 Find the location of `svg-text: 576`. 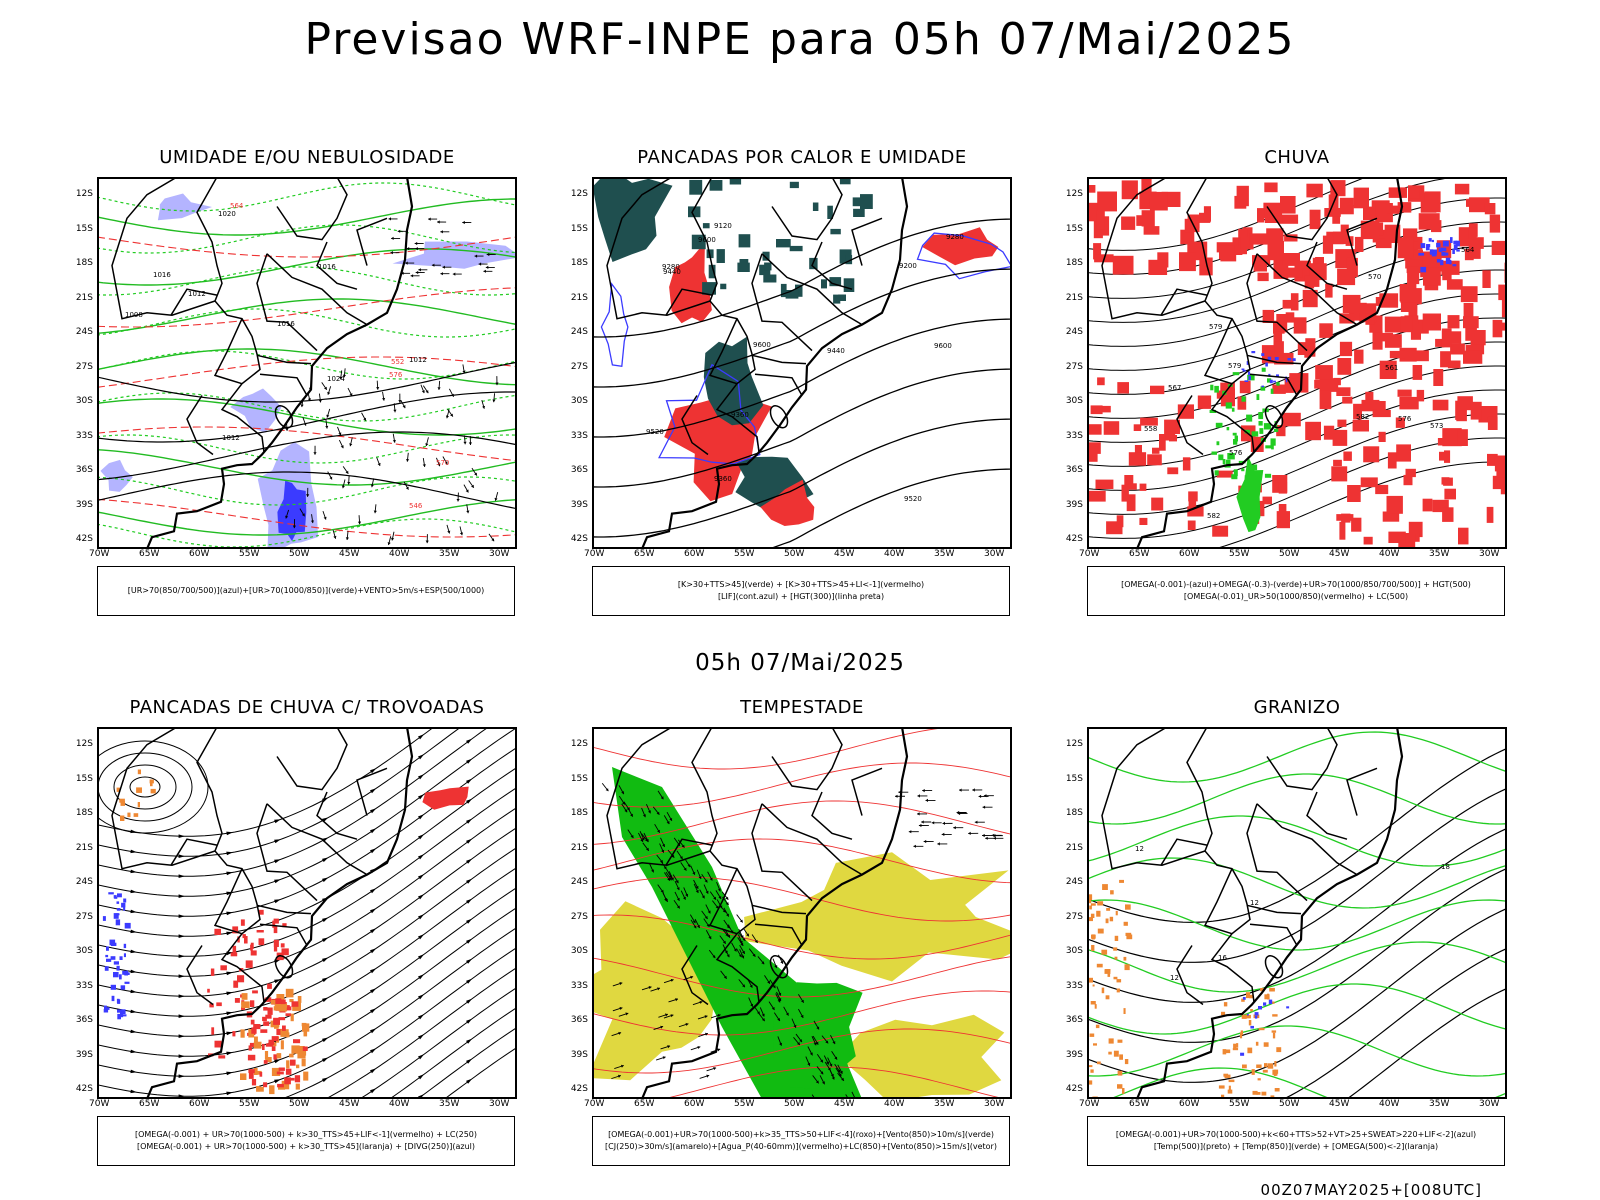

svg-text: 576 is located at coordinates (1236, 453).